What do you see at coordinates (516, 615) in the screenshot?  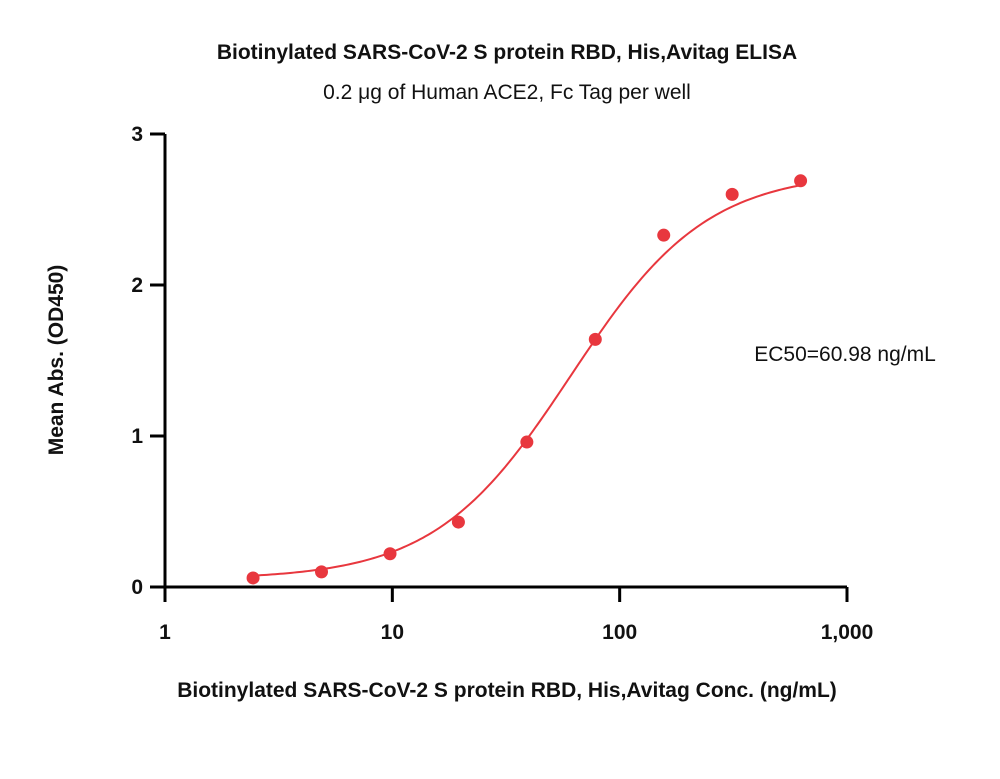 I see `x-ticks: 1 10 100 1,000` at bounding box center [516, 615].